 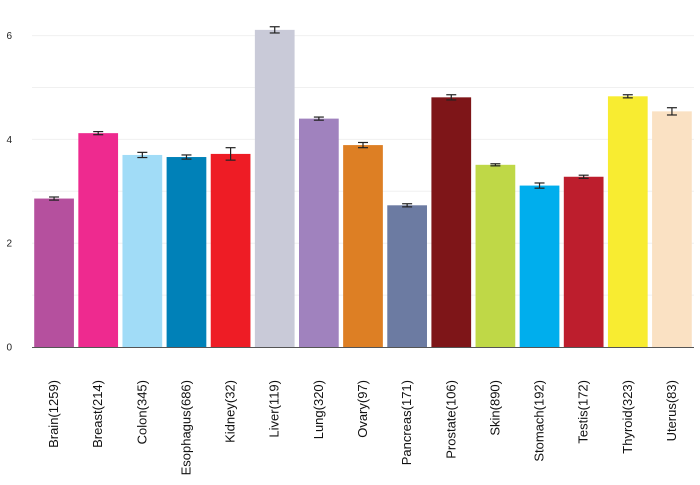 I want to click on y-tick-label: 2, so click(x=9, y=244).